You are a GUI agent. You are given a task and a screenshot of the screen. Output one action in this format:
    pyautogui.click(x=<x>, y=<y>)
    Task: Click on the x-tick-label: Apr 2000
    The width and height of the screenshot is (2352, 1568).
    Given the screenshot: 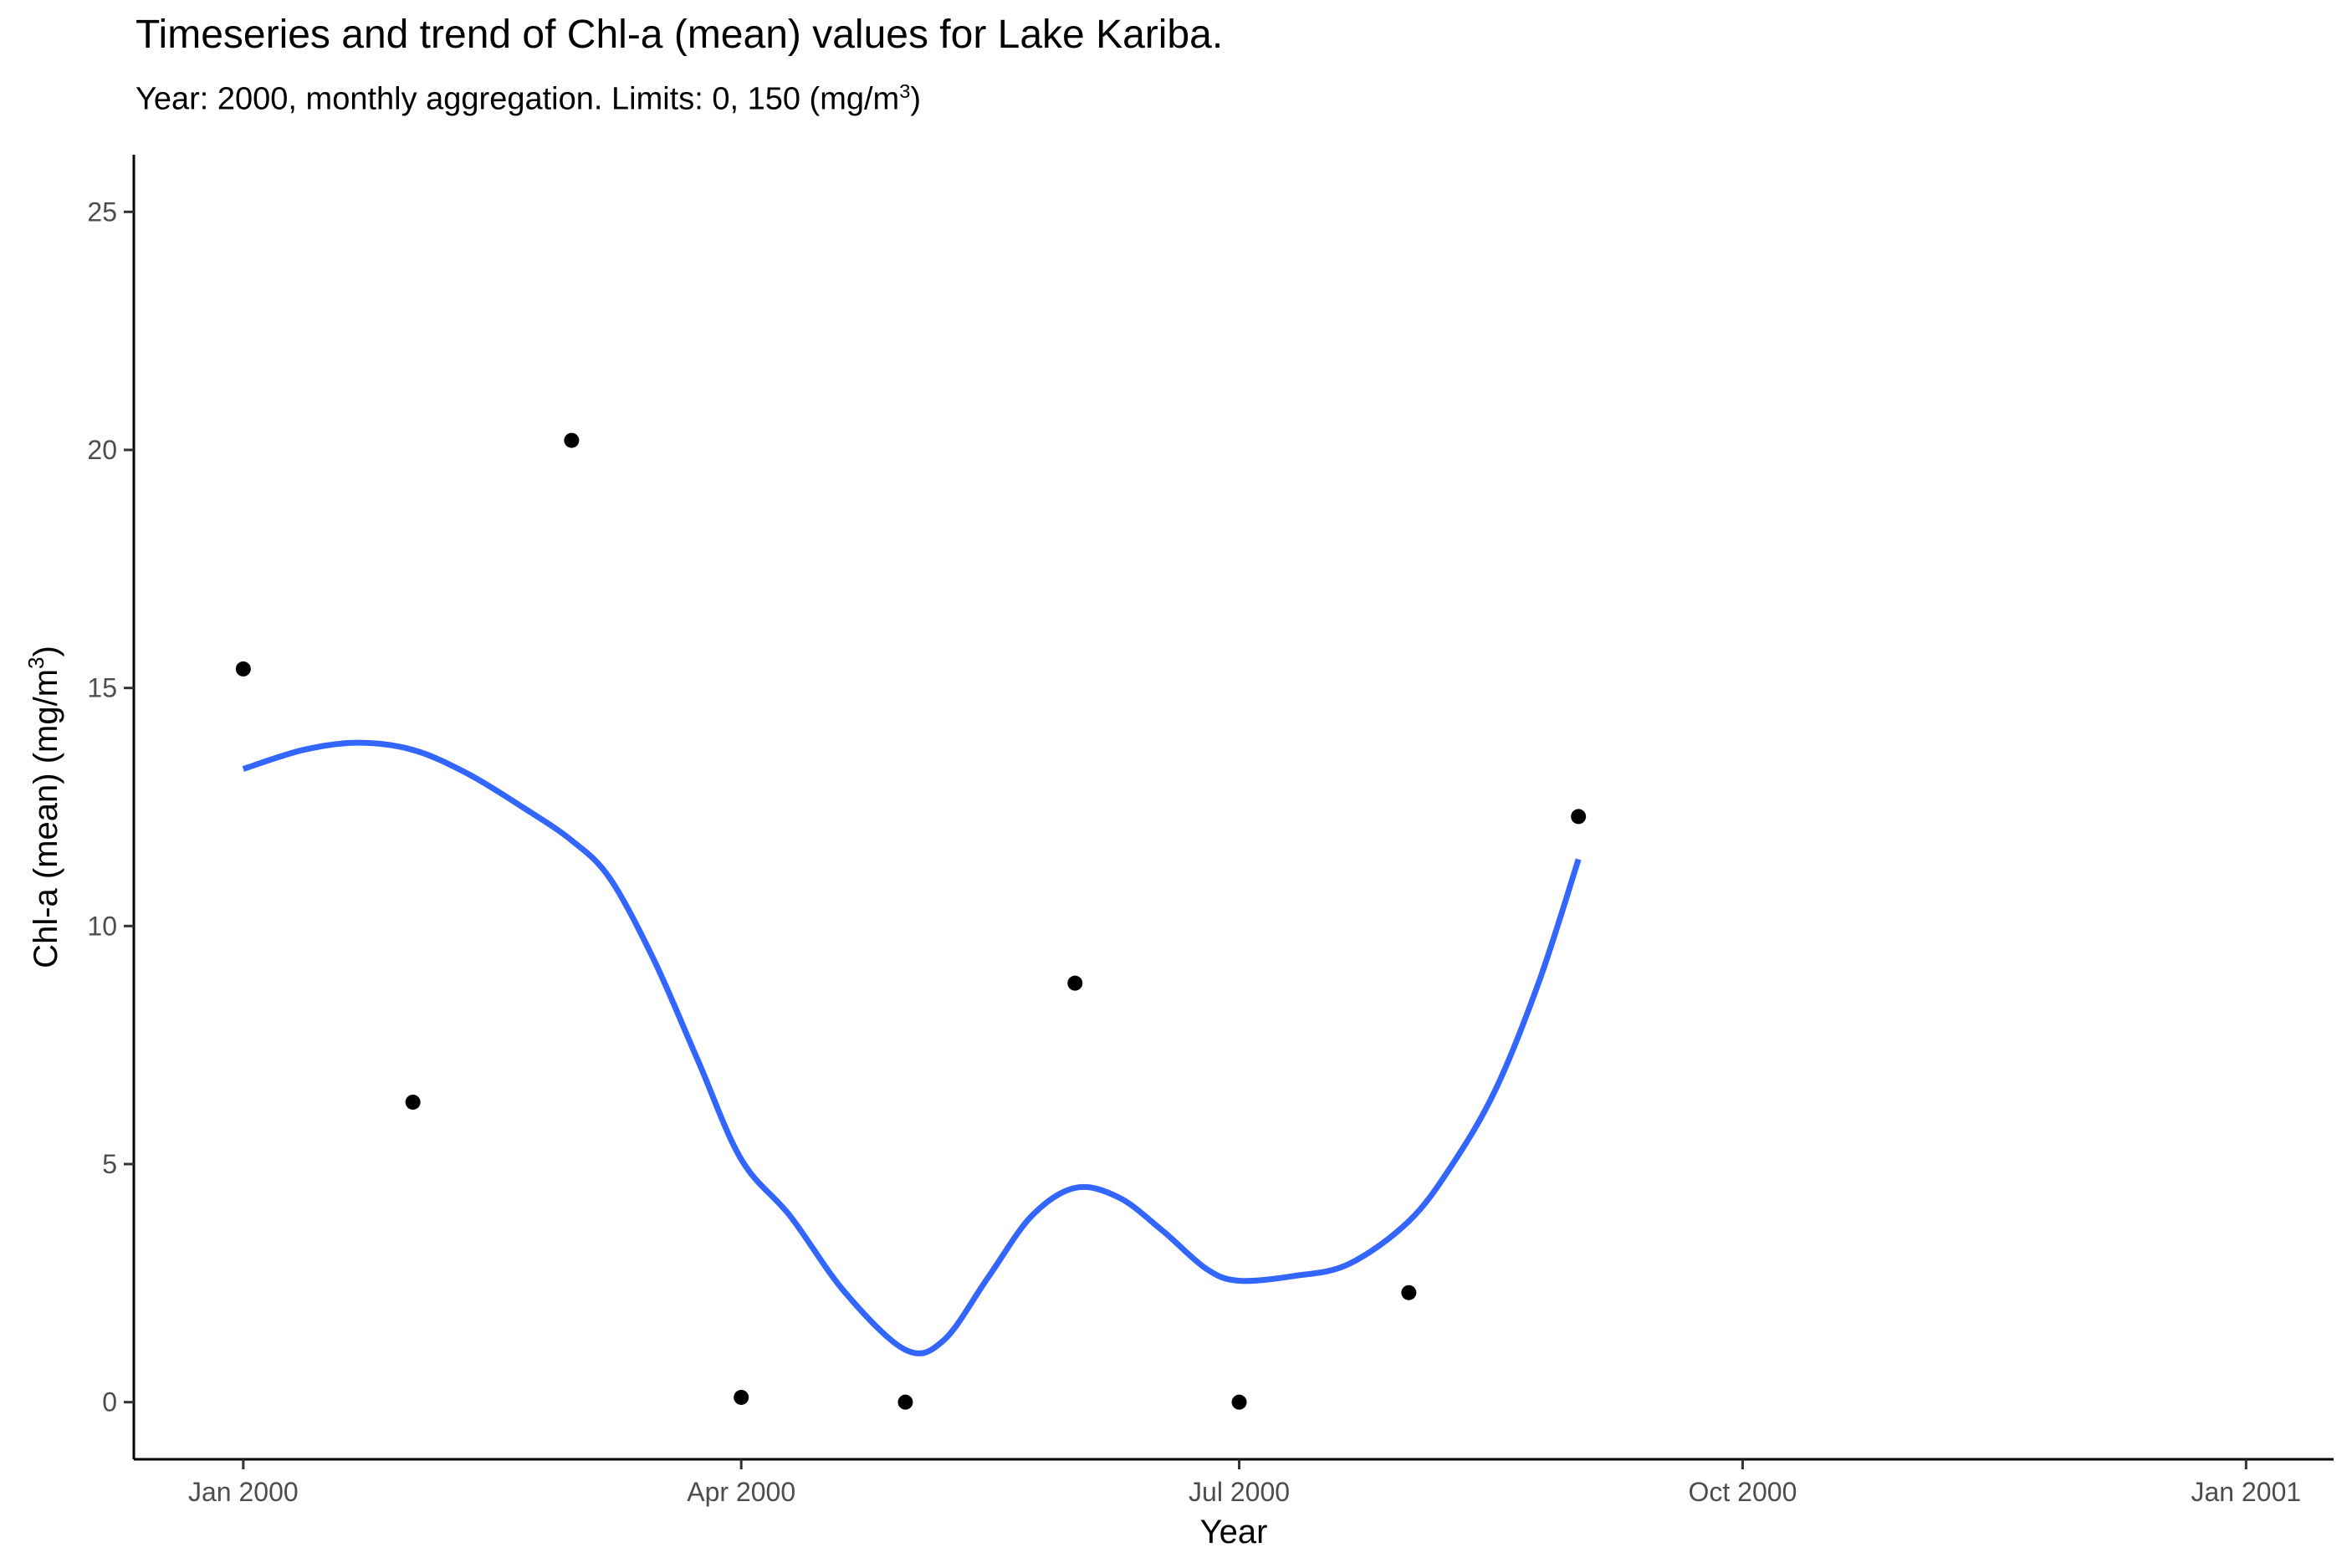 What is the action you would take?
    pyautogui.click(x=741, y=1492)
    